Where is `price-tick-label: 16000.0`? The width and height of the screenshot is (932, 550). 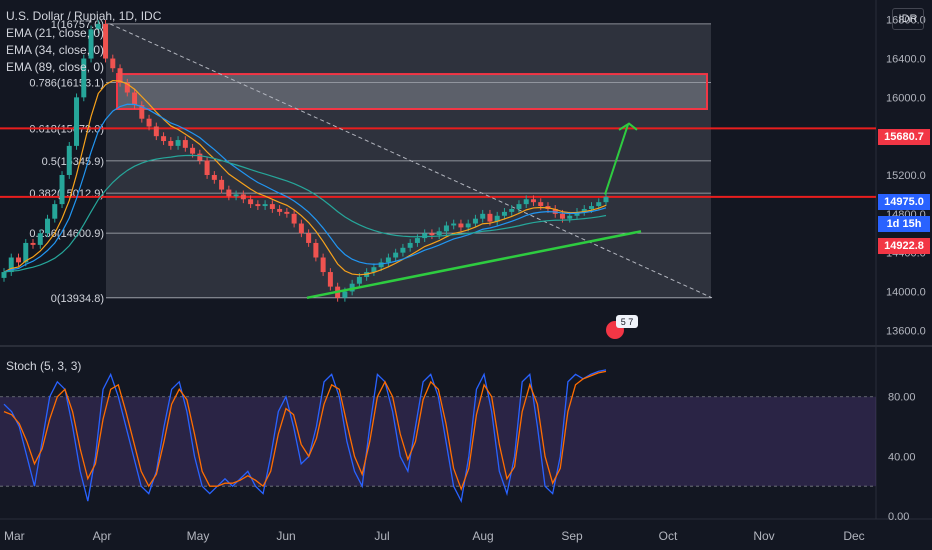
price-tick-label: 16000.0 is located at coordinates (906, 98).